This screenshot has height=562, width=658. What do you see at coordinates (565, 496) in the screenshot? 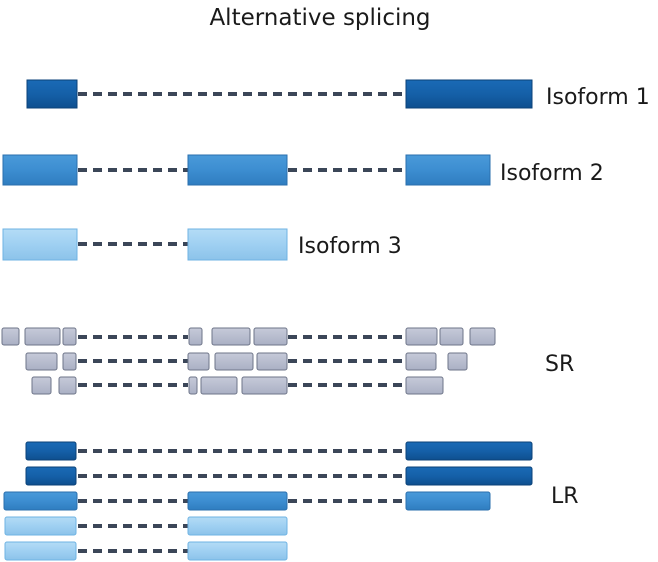
I see `long-reads-label: LR` at bounding box center [565, 496].